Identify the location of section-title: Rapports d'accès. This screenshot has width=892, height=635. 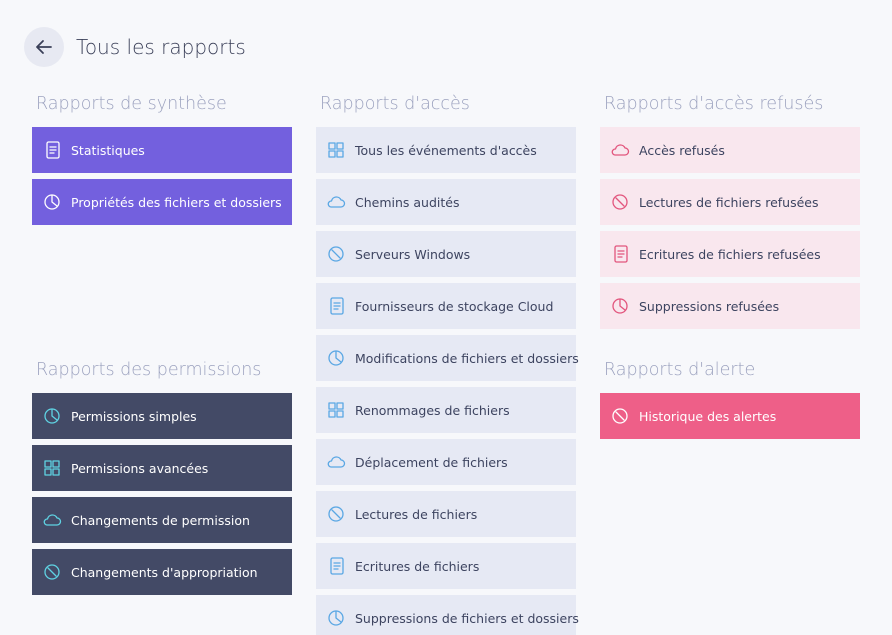
(395, 104).